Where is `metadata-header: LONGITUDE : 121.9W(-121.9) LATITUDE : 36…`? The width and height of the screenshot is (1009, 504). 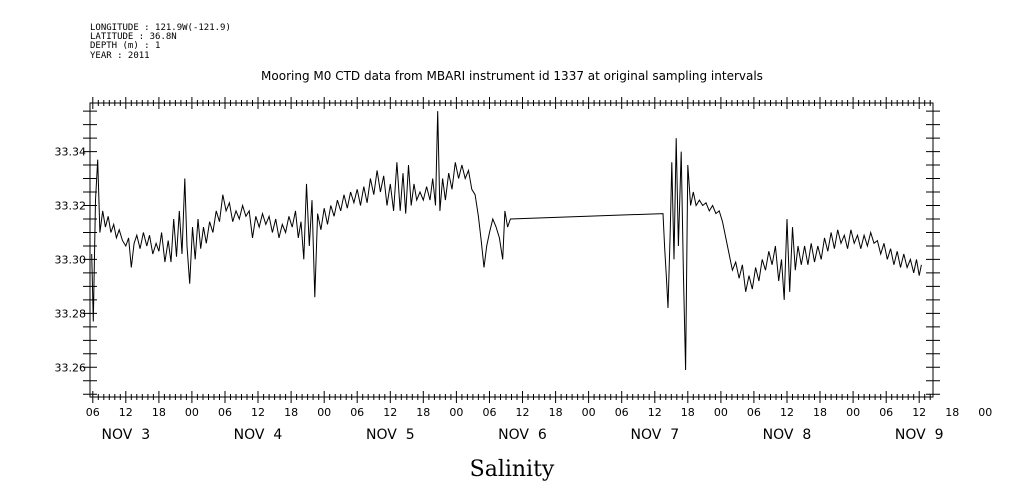 metadata-header: LONGITUDE : 121.9W(-121.9) LATITUDE : 36… is located at coordinates (160, 42).